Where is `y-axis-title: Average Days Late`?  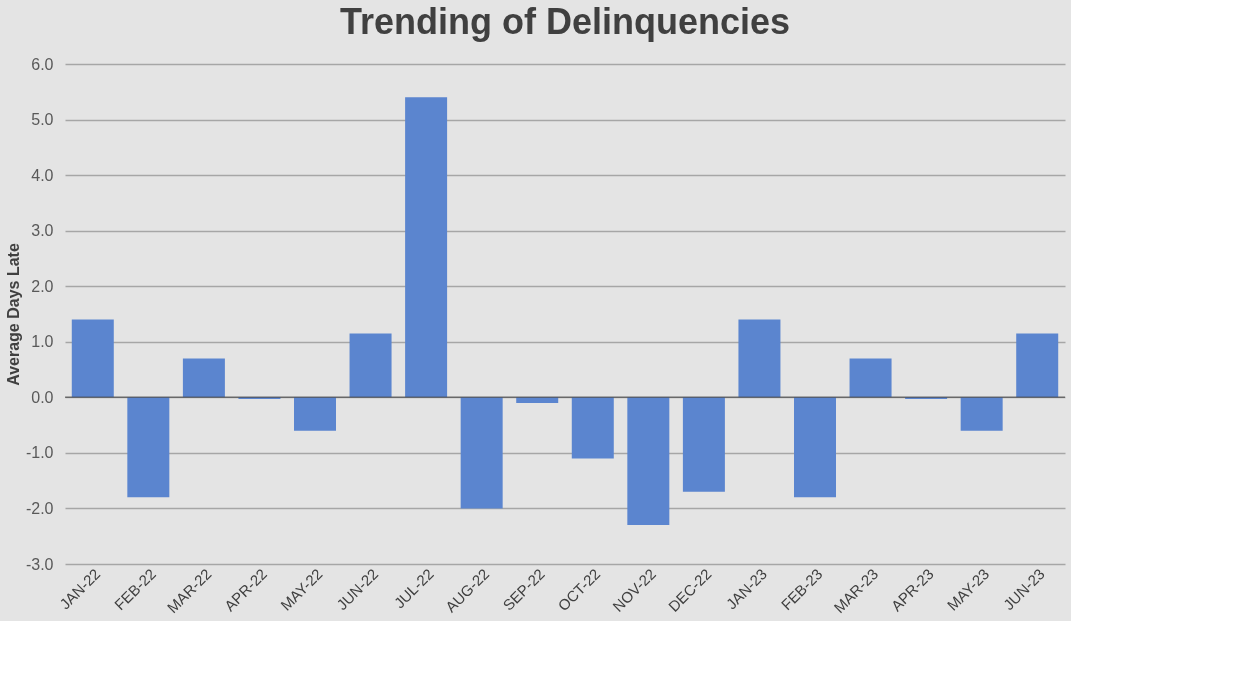
y-axis-title: Average Days Late is located at coordinates (13, 314).